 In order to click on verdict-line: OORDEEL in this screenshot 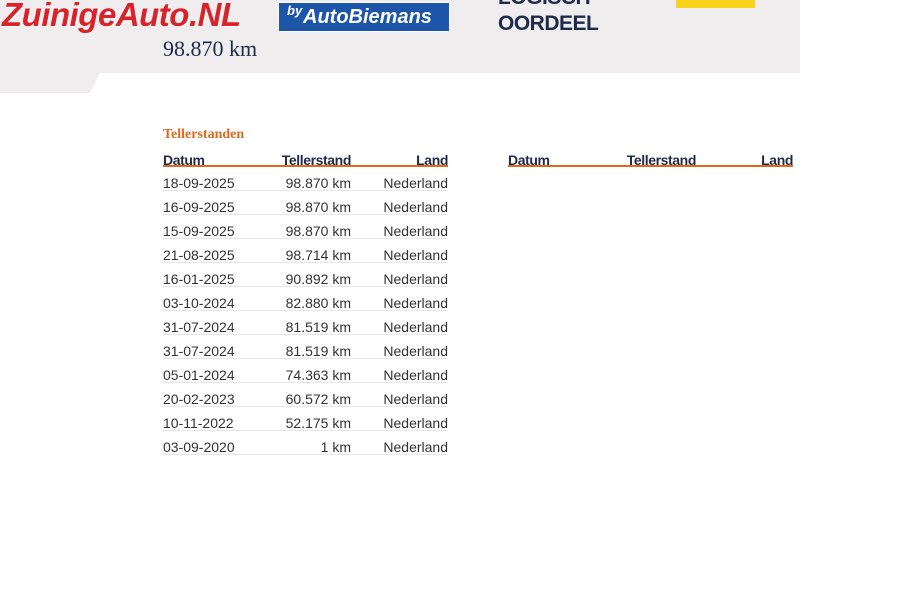, I will do `click(548, 23)`.